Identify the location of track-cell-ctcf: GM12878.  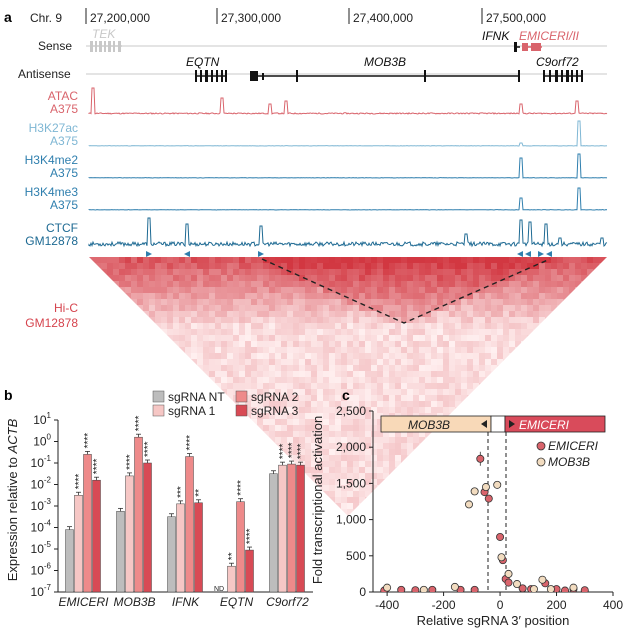
(51, 241).